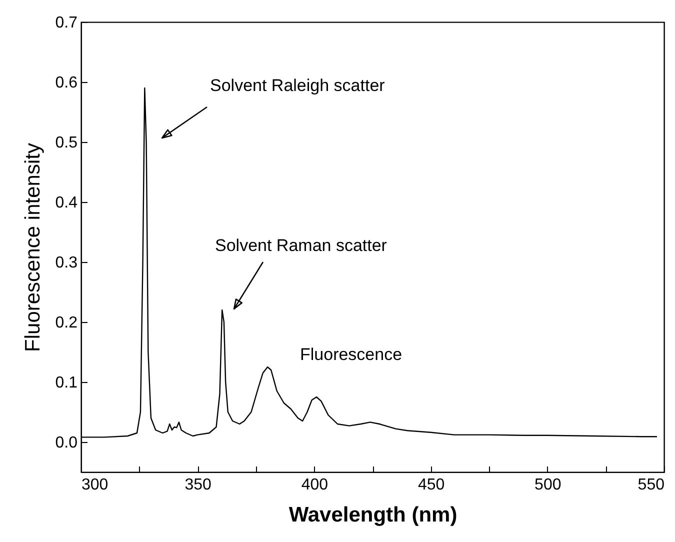 The height and width of the screenshot is (542, 675). What do you see at coordinates (66, 143) in the screenshot?
I see `y-tick-label: 0.5` at bounding box center [66, 143].